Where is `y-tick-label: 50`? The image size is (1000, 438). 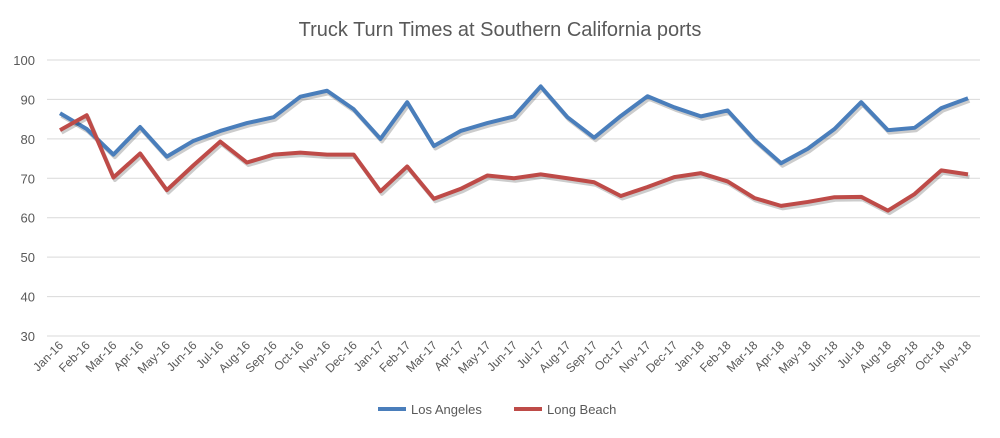
y-tick-label: 50 is located at coordinates (28, 257).